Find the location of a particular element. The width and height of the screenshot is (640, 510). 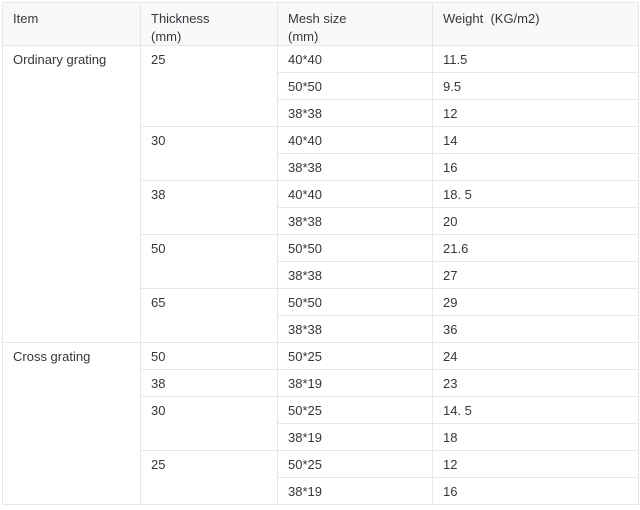

table-row: 38*38 36 is located at coordinates (321, 329).